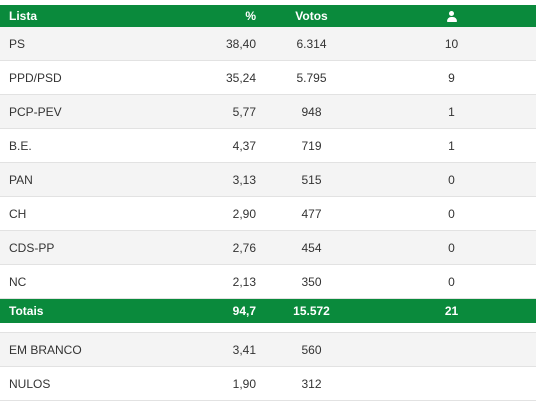 The image size is (541, 407). What do you see at coordinates (35, 77) in the screenshot?
I see `party-name: PPD/PSD` at bounding box center [35, 77].